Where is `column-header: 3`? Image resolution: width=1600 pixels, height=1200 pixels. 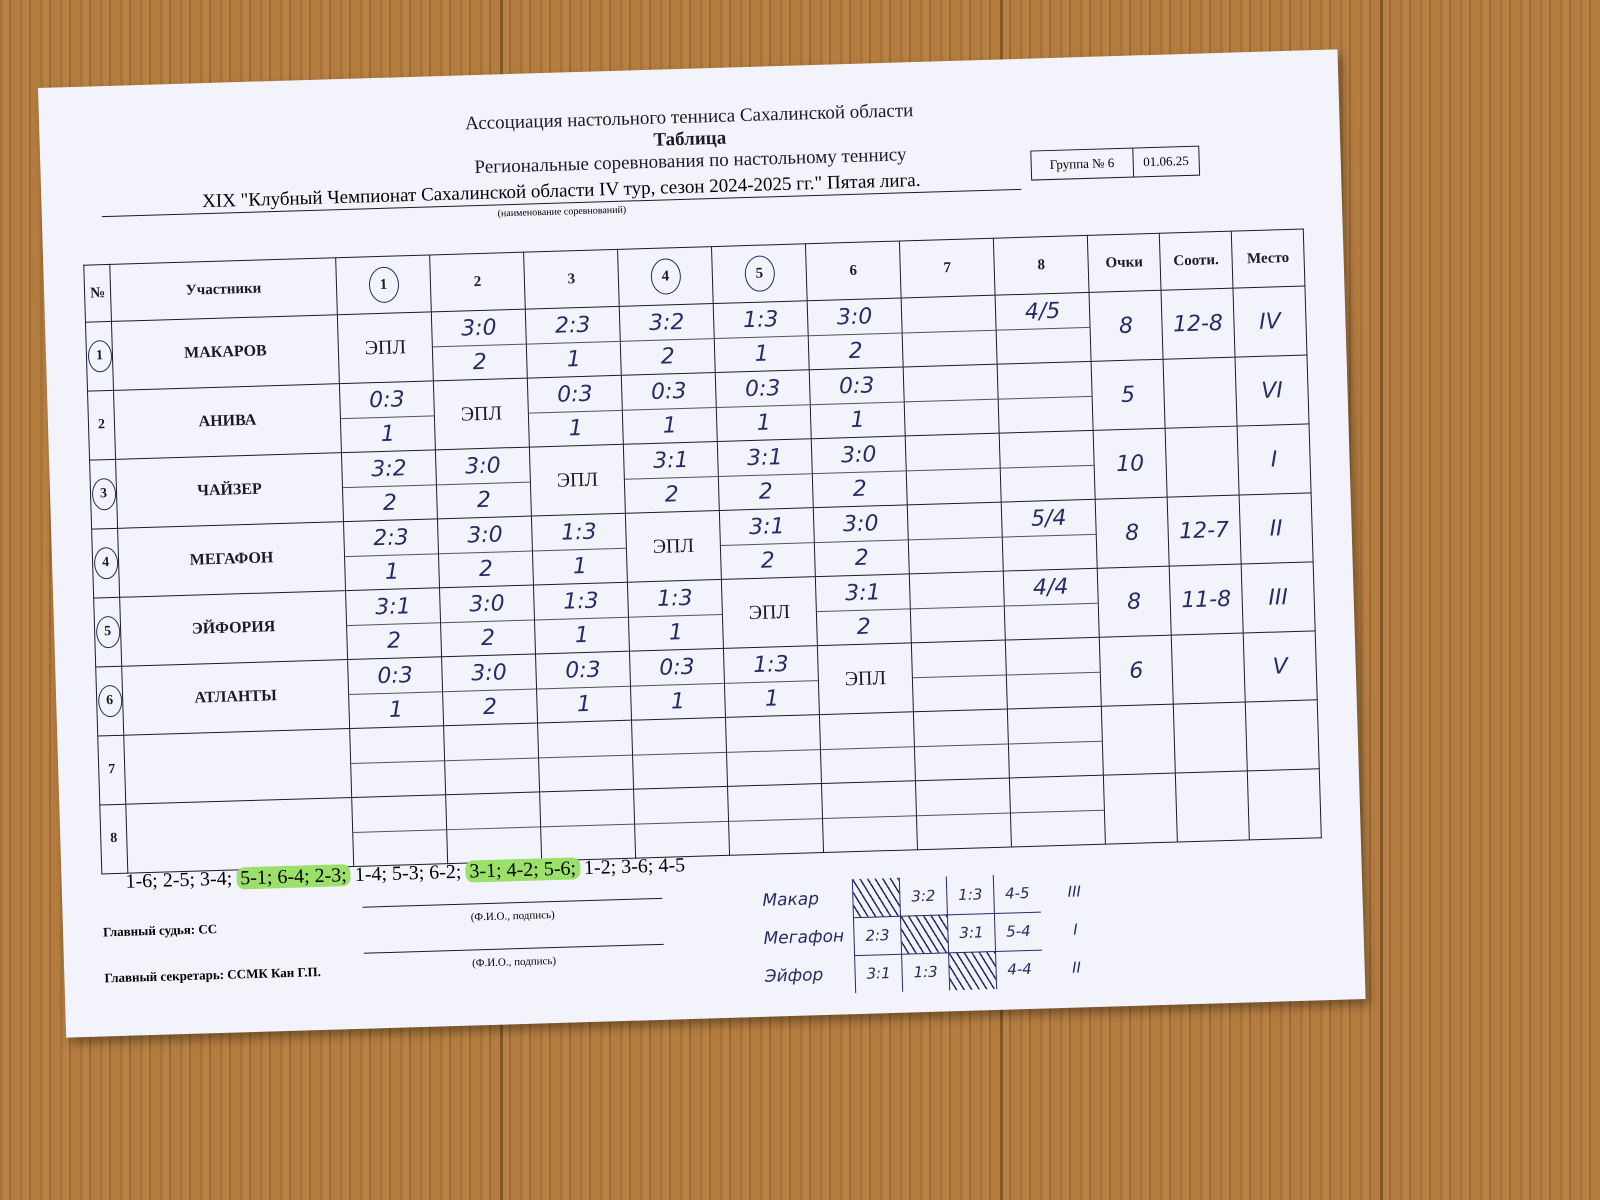
column-header: 3 is located at coordinates (571, 279).